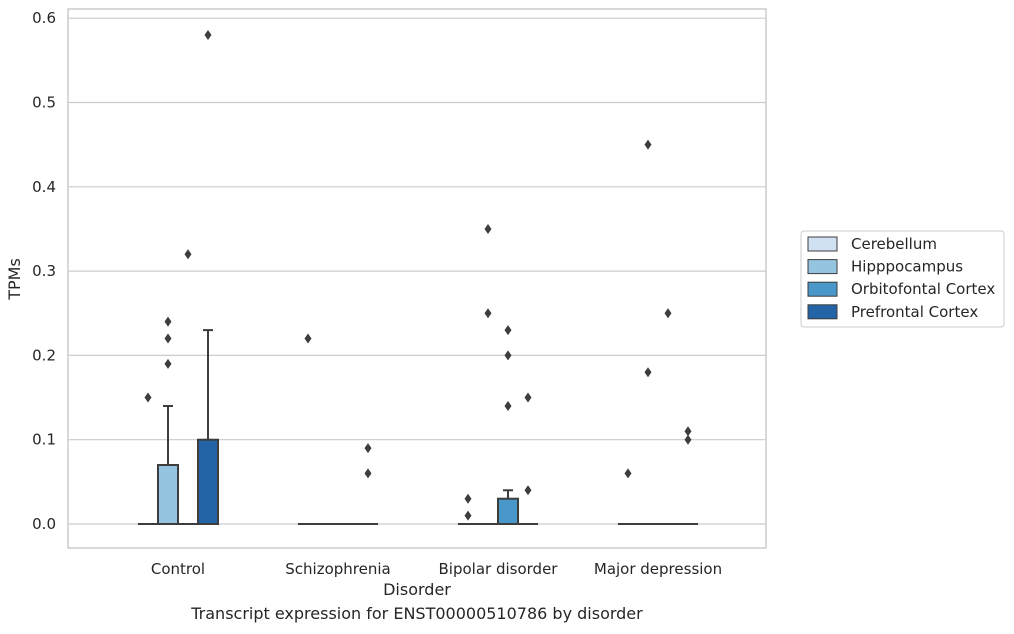  I want to click on legend-label: Hipppocampus, so click(907, 267).